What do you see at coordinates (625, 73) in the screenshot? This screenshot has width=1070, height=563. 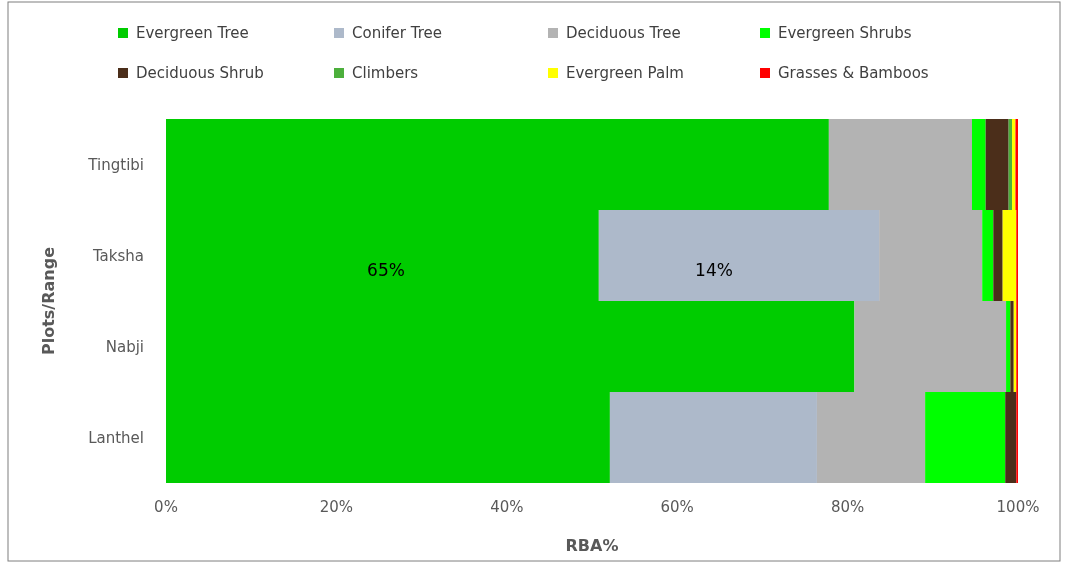 I see `legend-label: Evergreen Palm` at bounding box center [625, 73].